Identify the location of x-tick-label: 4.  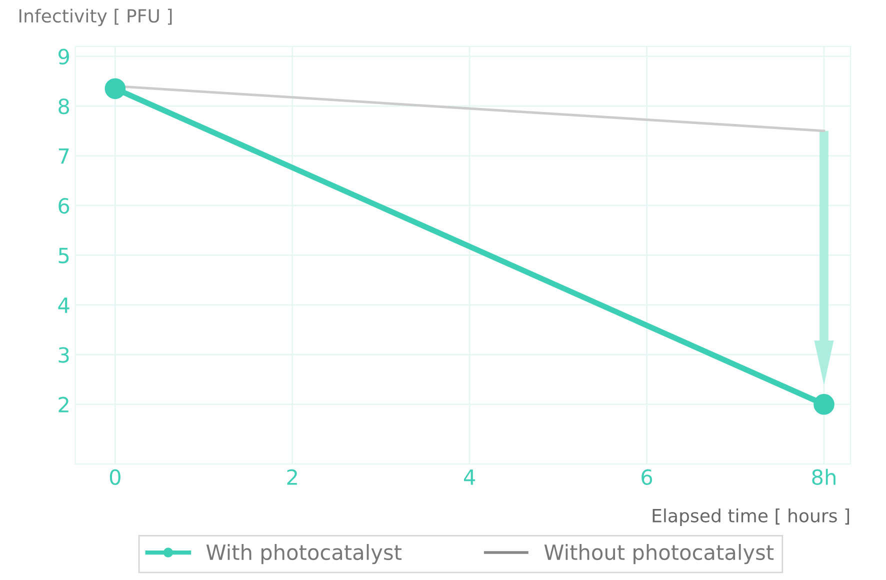
(470, 477).